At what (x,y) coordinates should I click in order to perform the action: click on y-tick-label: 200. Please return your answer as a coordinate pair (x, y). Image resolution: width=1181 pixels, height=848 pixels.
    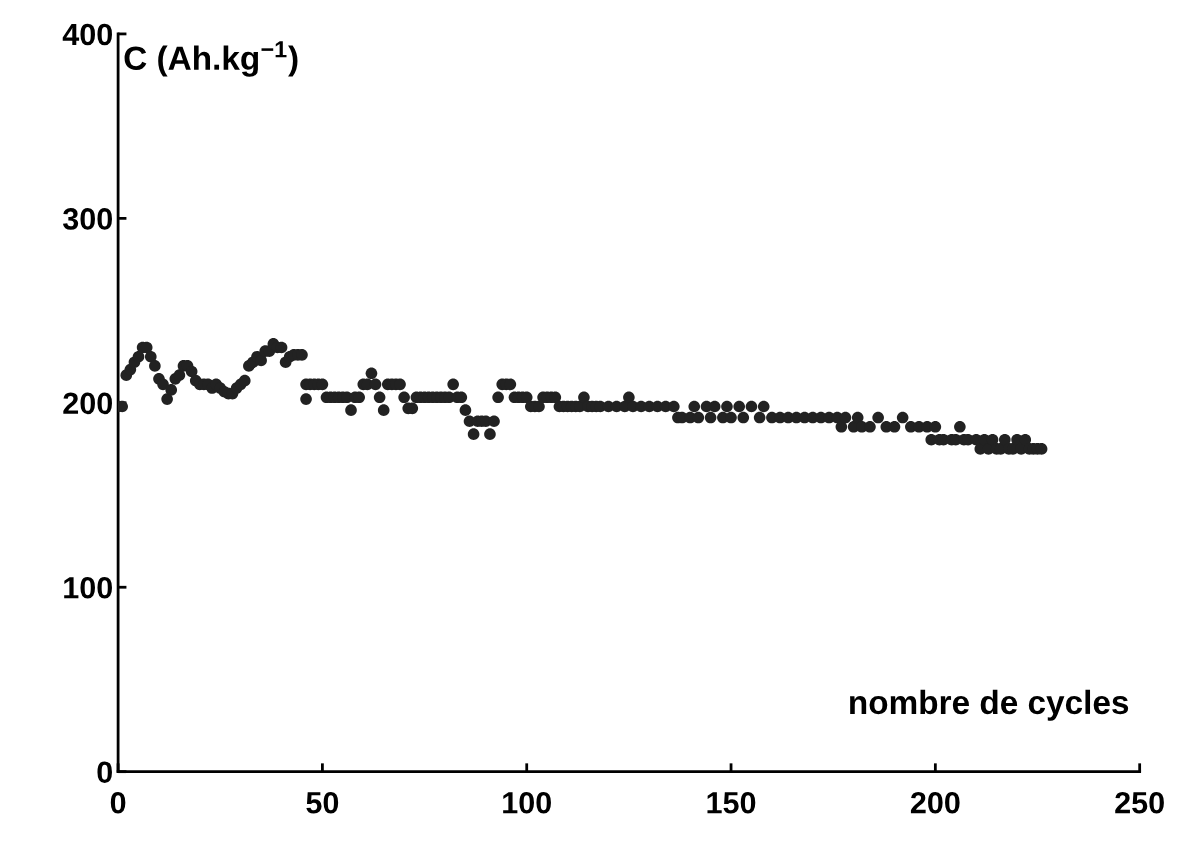
    Looking at the image, I should click on (87, 403).